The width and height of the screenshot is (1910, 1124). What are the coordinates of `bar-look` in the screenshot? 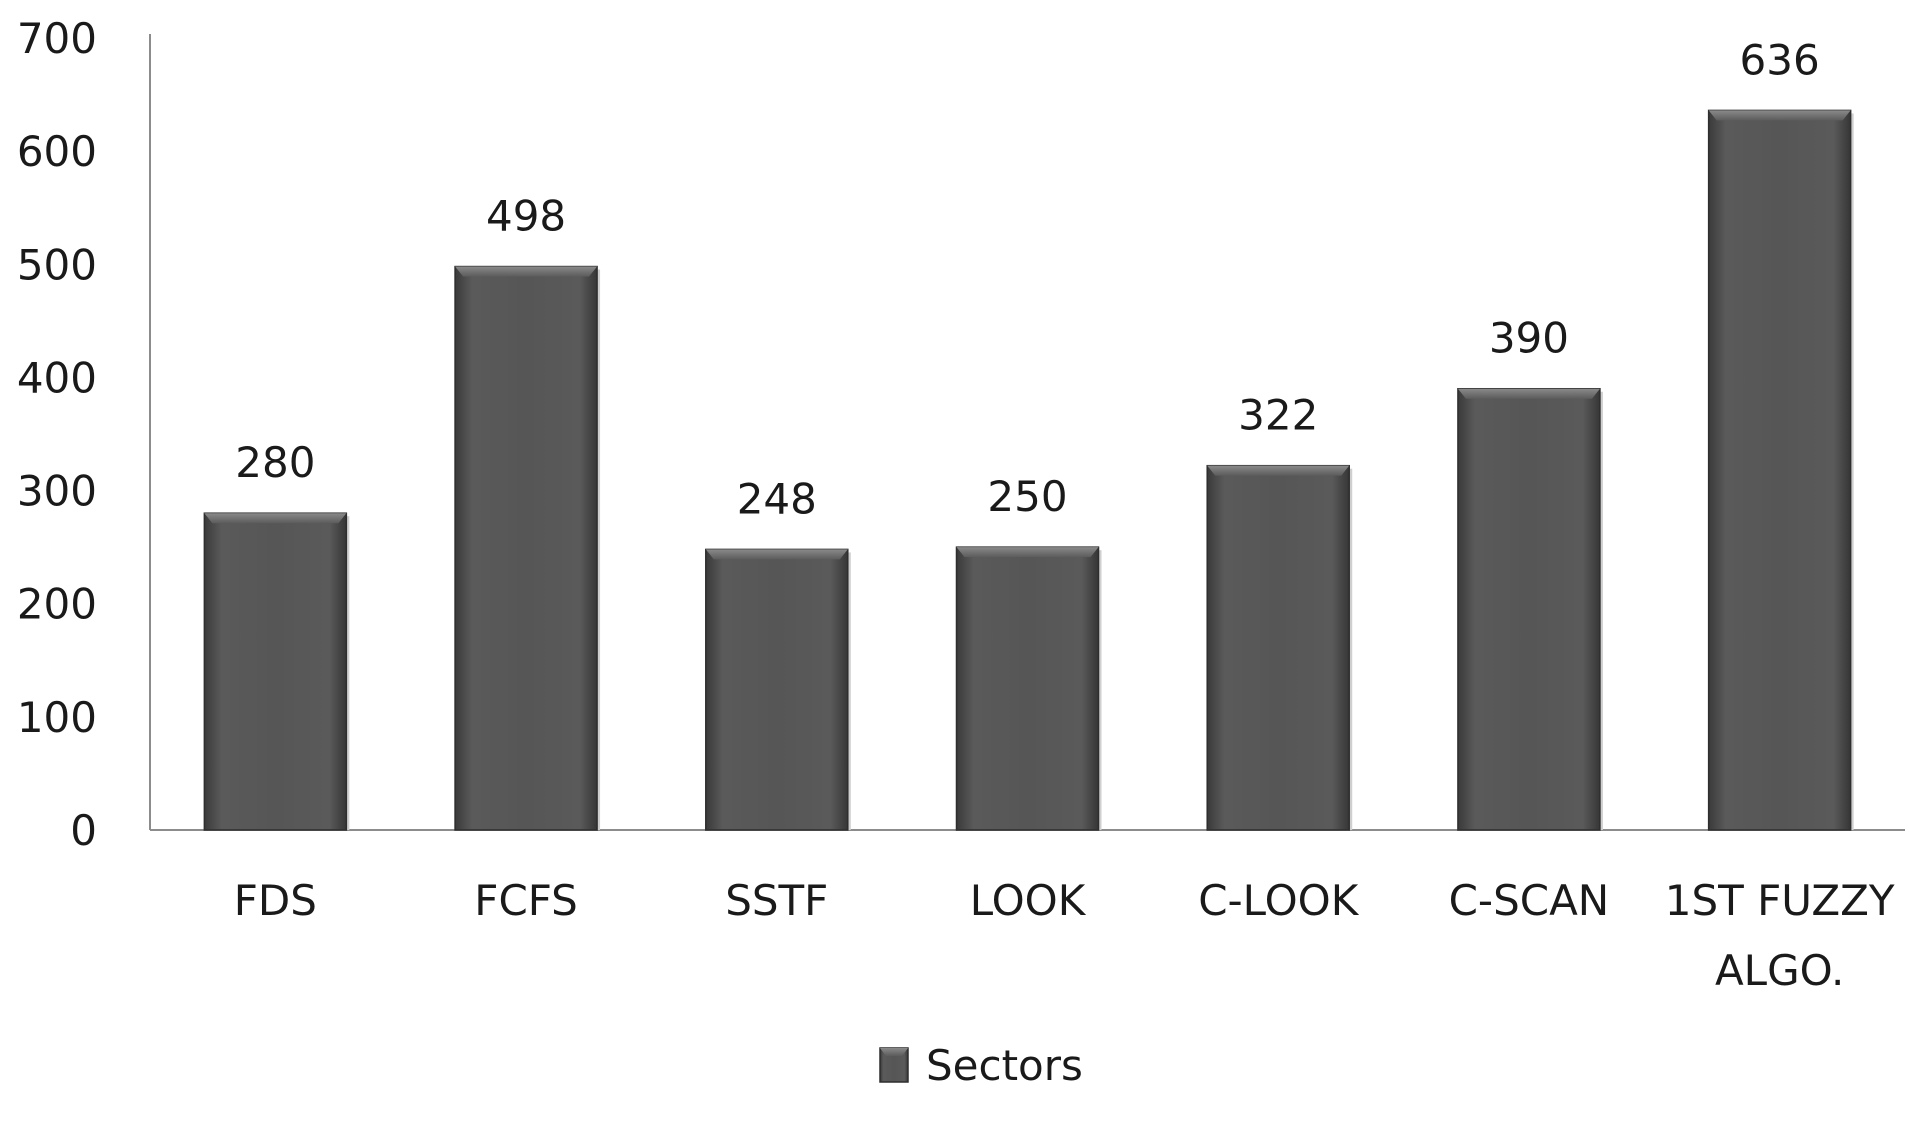 It's located at (1028, 688).